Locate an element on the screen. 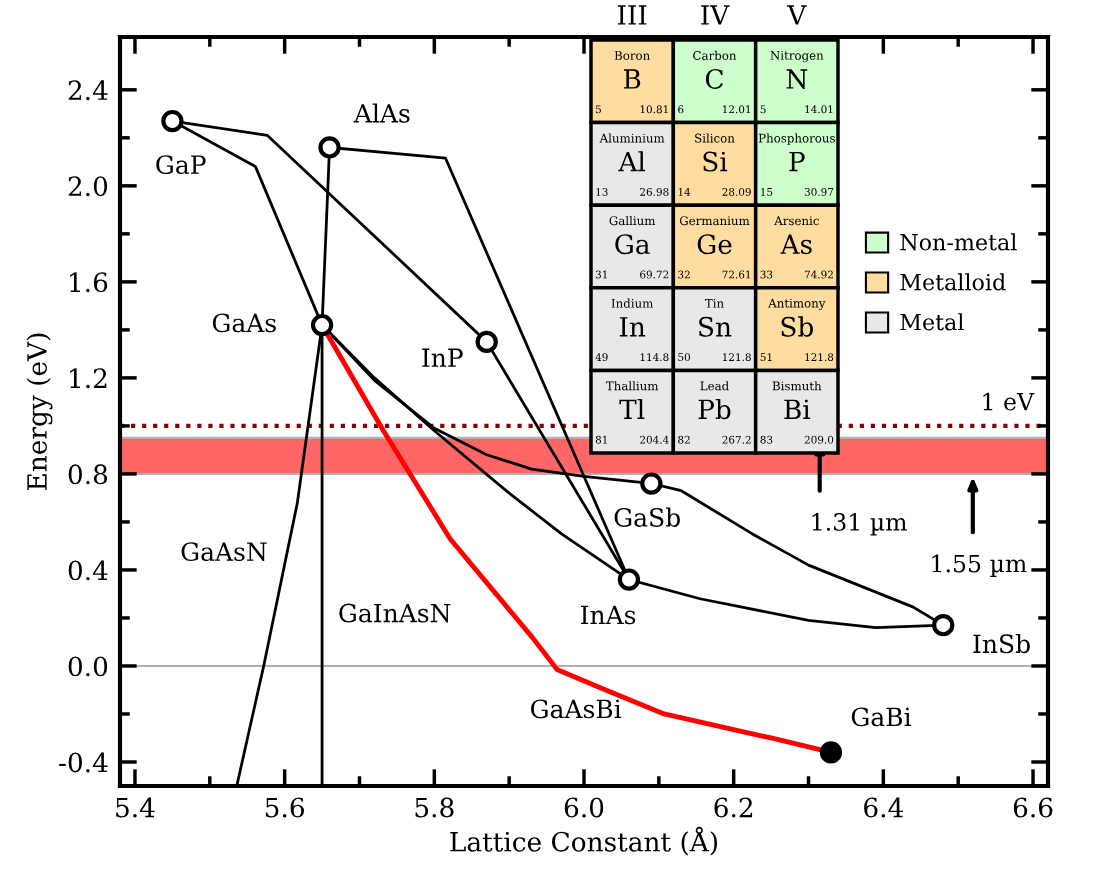 The image size is (1094, 884). annotation: AlAs is located at coordinates (381, 113).